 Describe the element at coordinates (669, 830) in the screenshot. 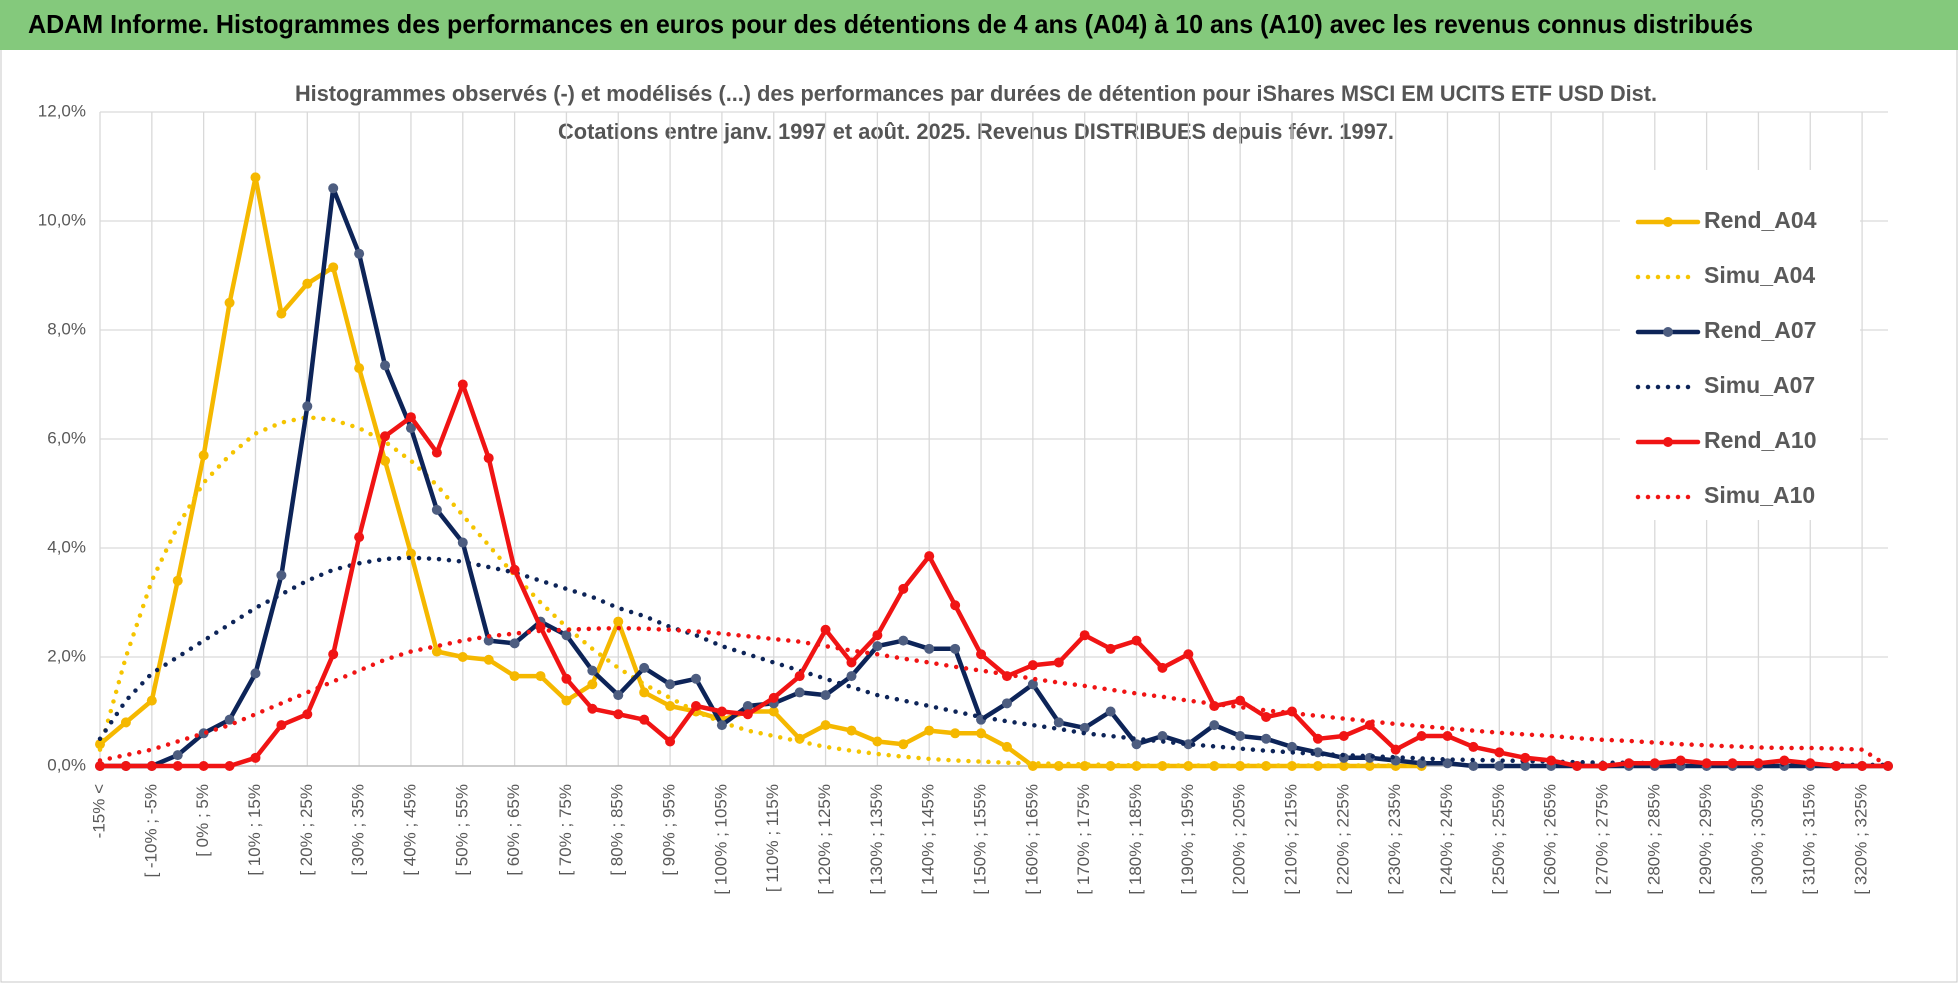

I see `x-tick-label: [ 90% ; 95%` at that location.